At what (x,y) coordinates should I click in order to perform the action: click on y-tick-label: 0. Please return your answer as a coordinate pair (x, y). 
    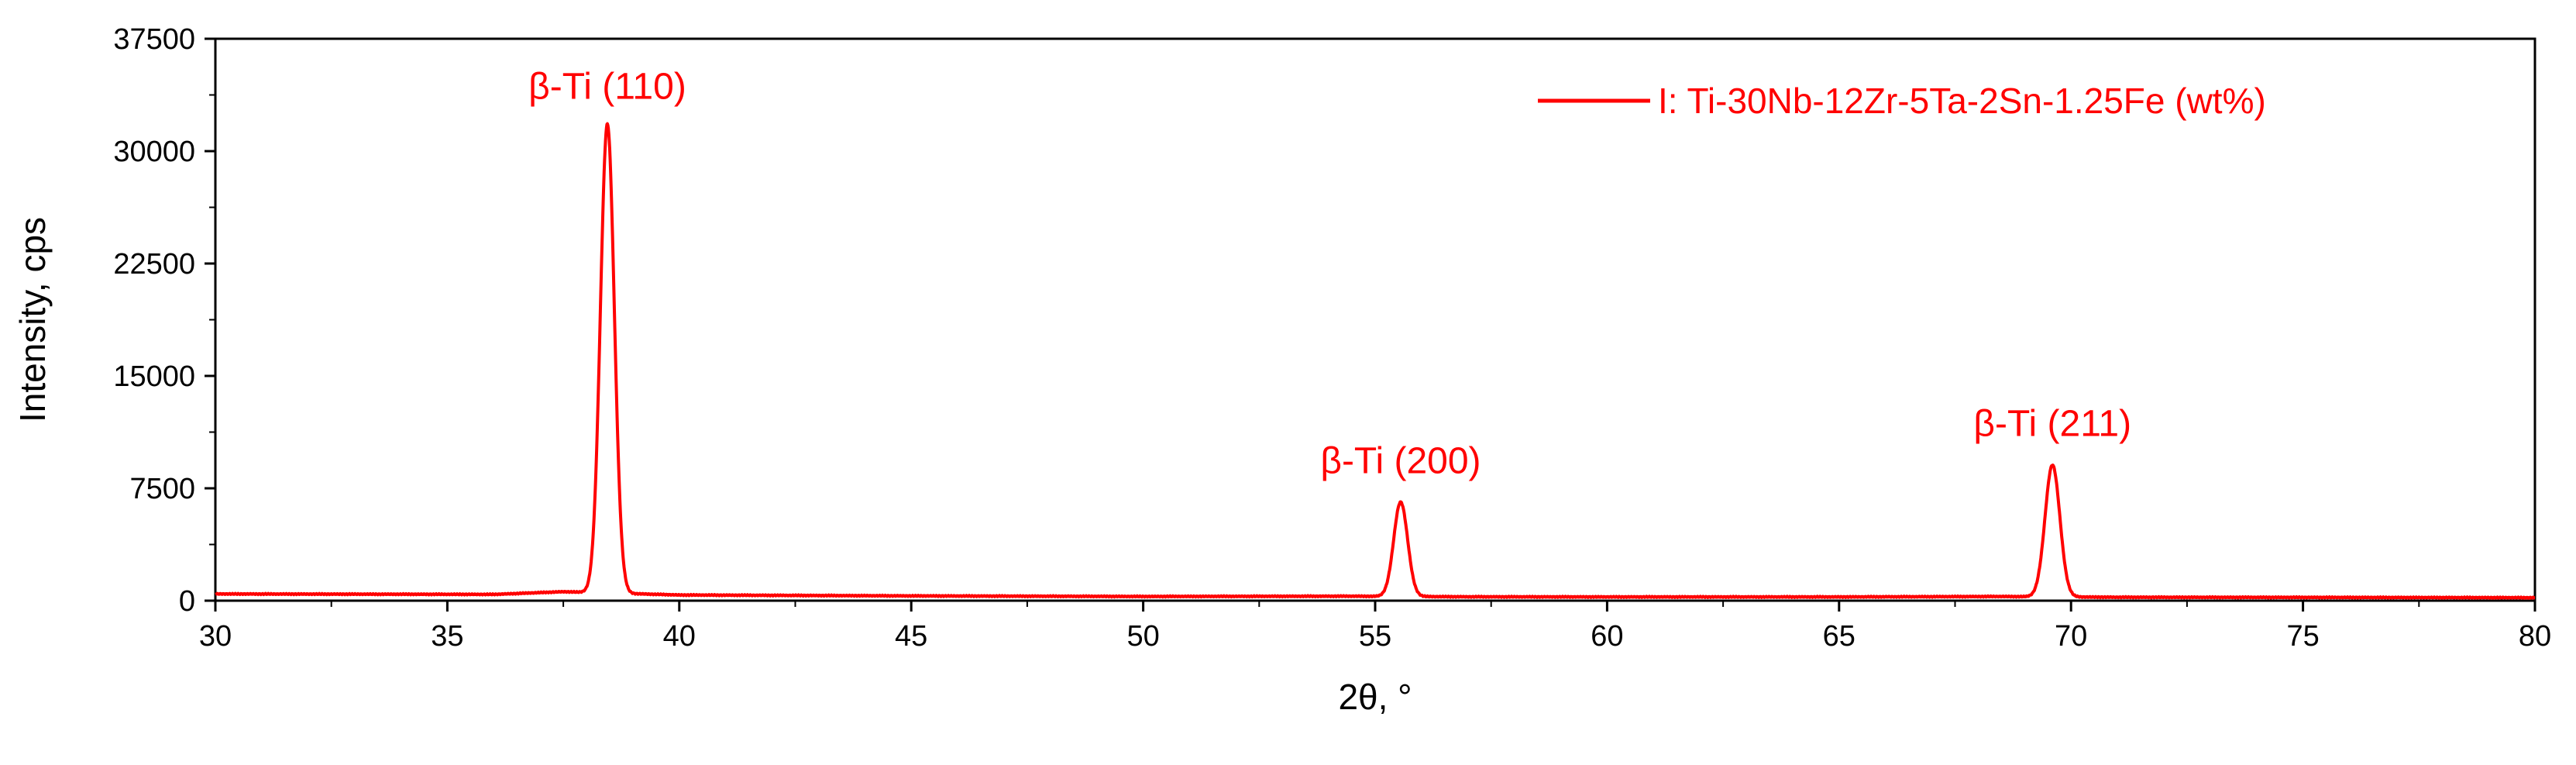
    Looking at the image, I should click on (187, 602).